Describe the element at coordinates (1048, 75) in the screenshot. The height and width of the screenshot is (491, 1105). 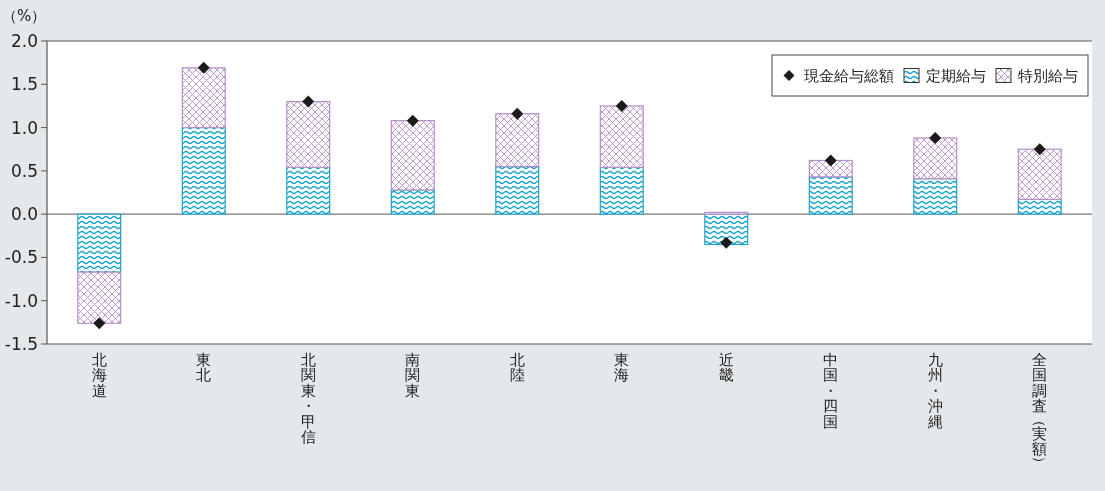
I see `legend-label: 特別給与` at that location.